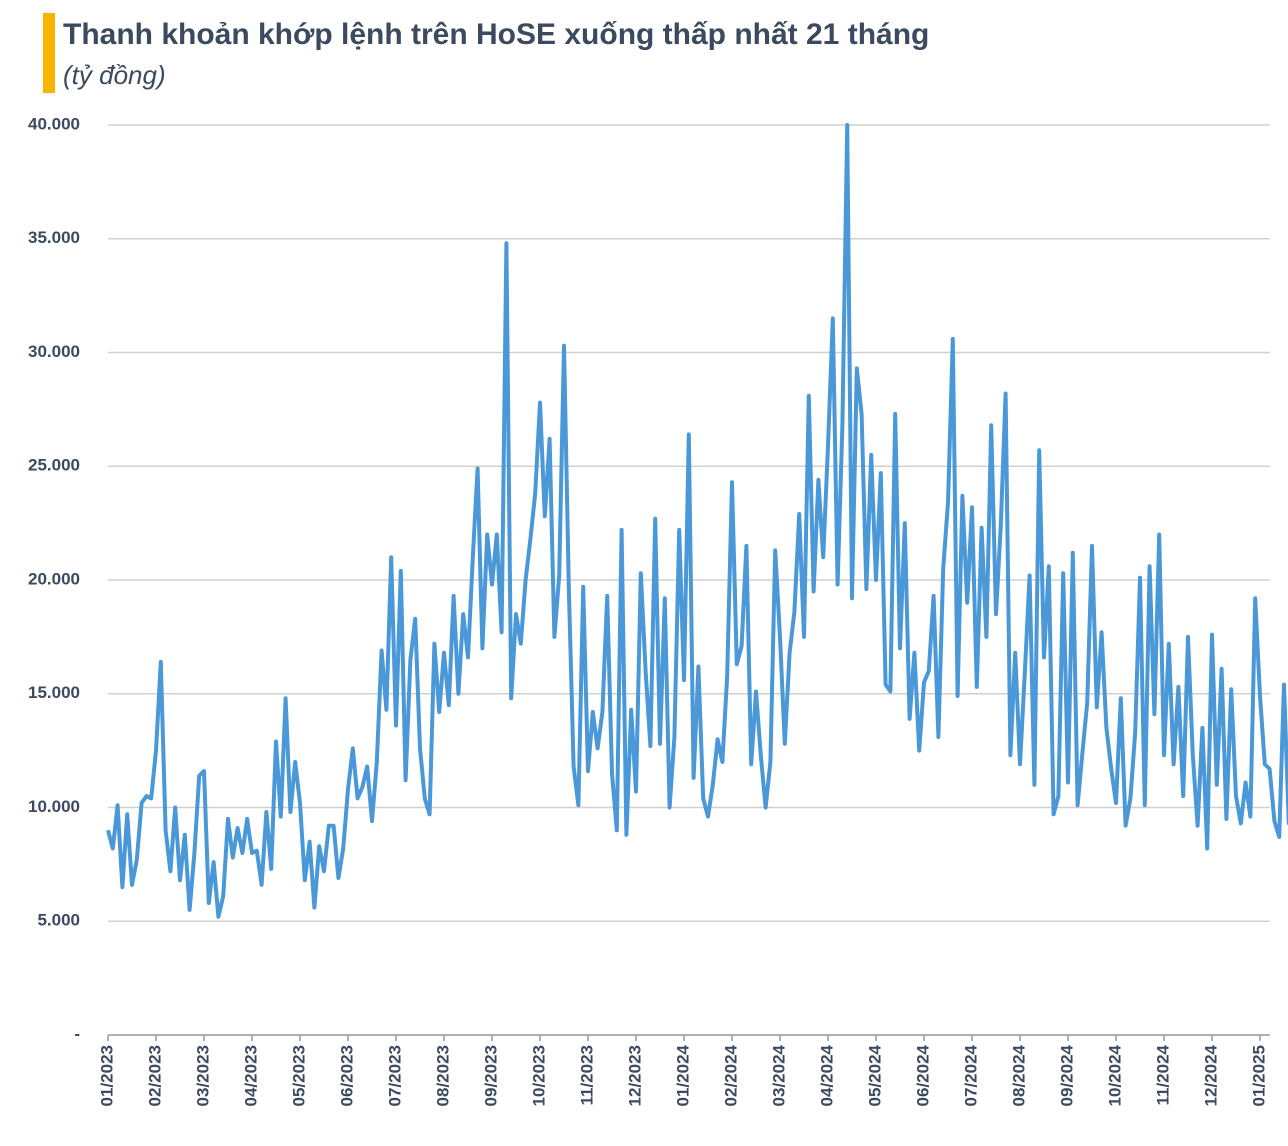 The width and height of the screenshot is (1288, 1146). What do you see at coordinates (1258, 1075) in the screenshot?
I see `x-tick-label: 01/2025` at bounding box center [1258, 1075].